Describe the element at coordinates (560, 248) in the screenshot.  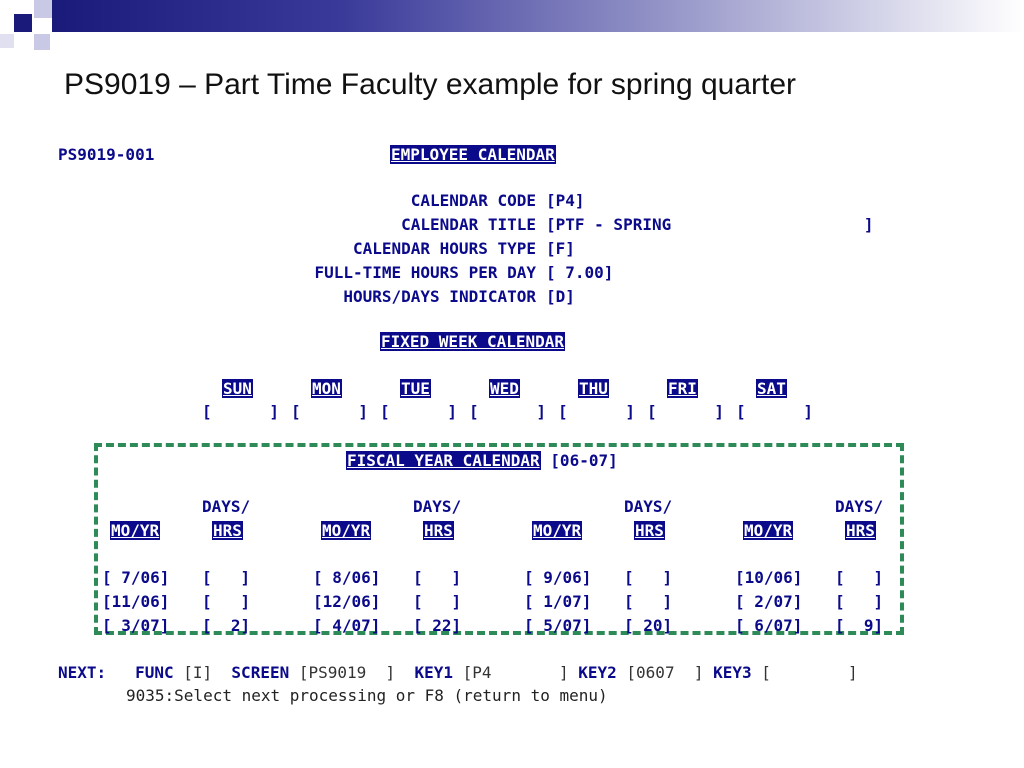
I see `field-value: [F]` at that location.